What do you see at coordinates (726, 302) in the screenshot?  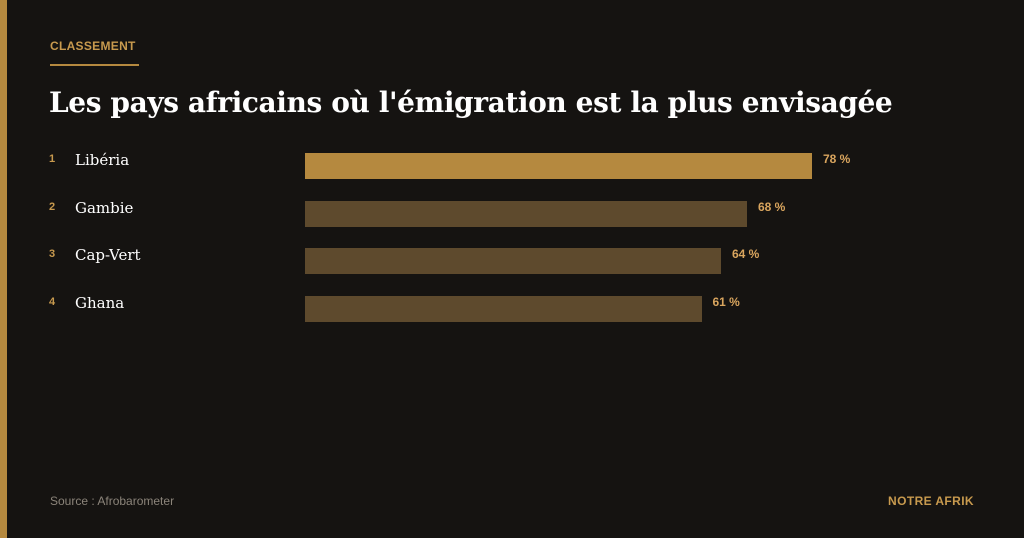 I see `value-label: 61 %` at bounding box center [726, 302].